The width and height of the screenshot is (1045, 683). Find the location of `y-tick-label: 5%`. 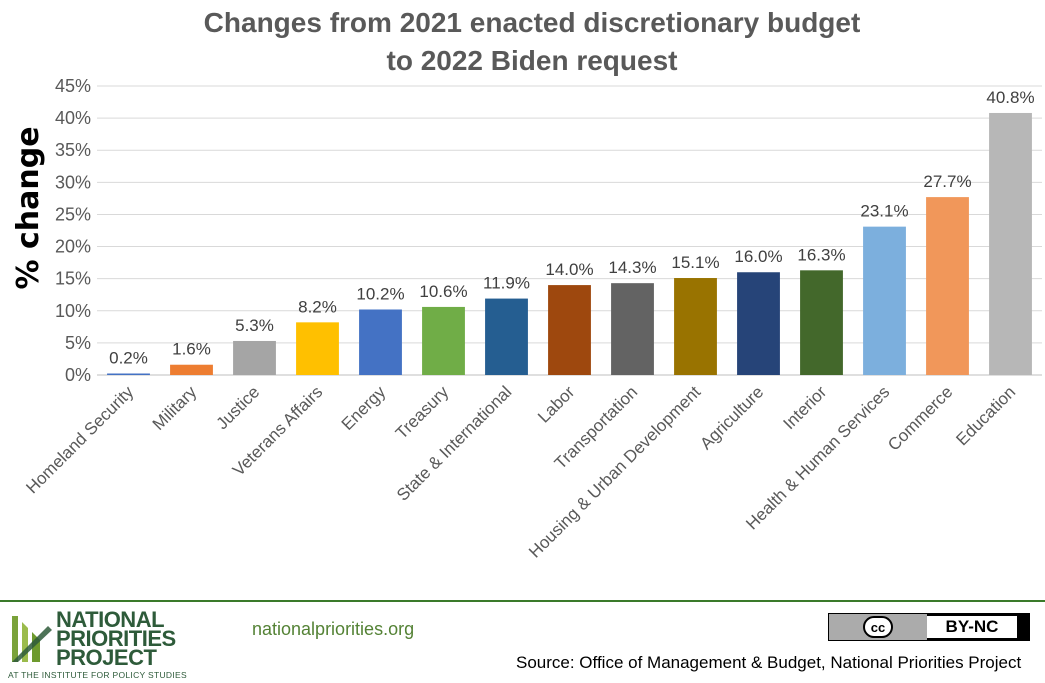

y-tick-label: 5% is located at coordinates (78, 343).